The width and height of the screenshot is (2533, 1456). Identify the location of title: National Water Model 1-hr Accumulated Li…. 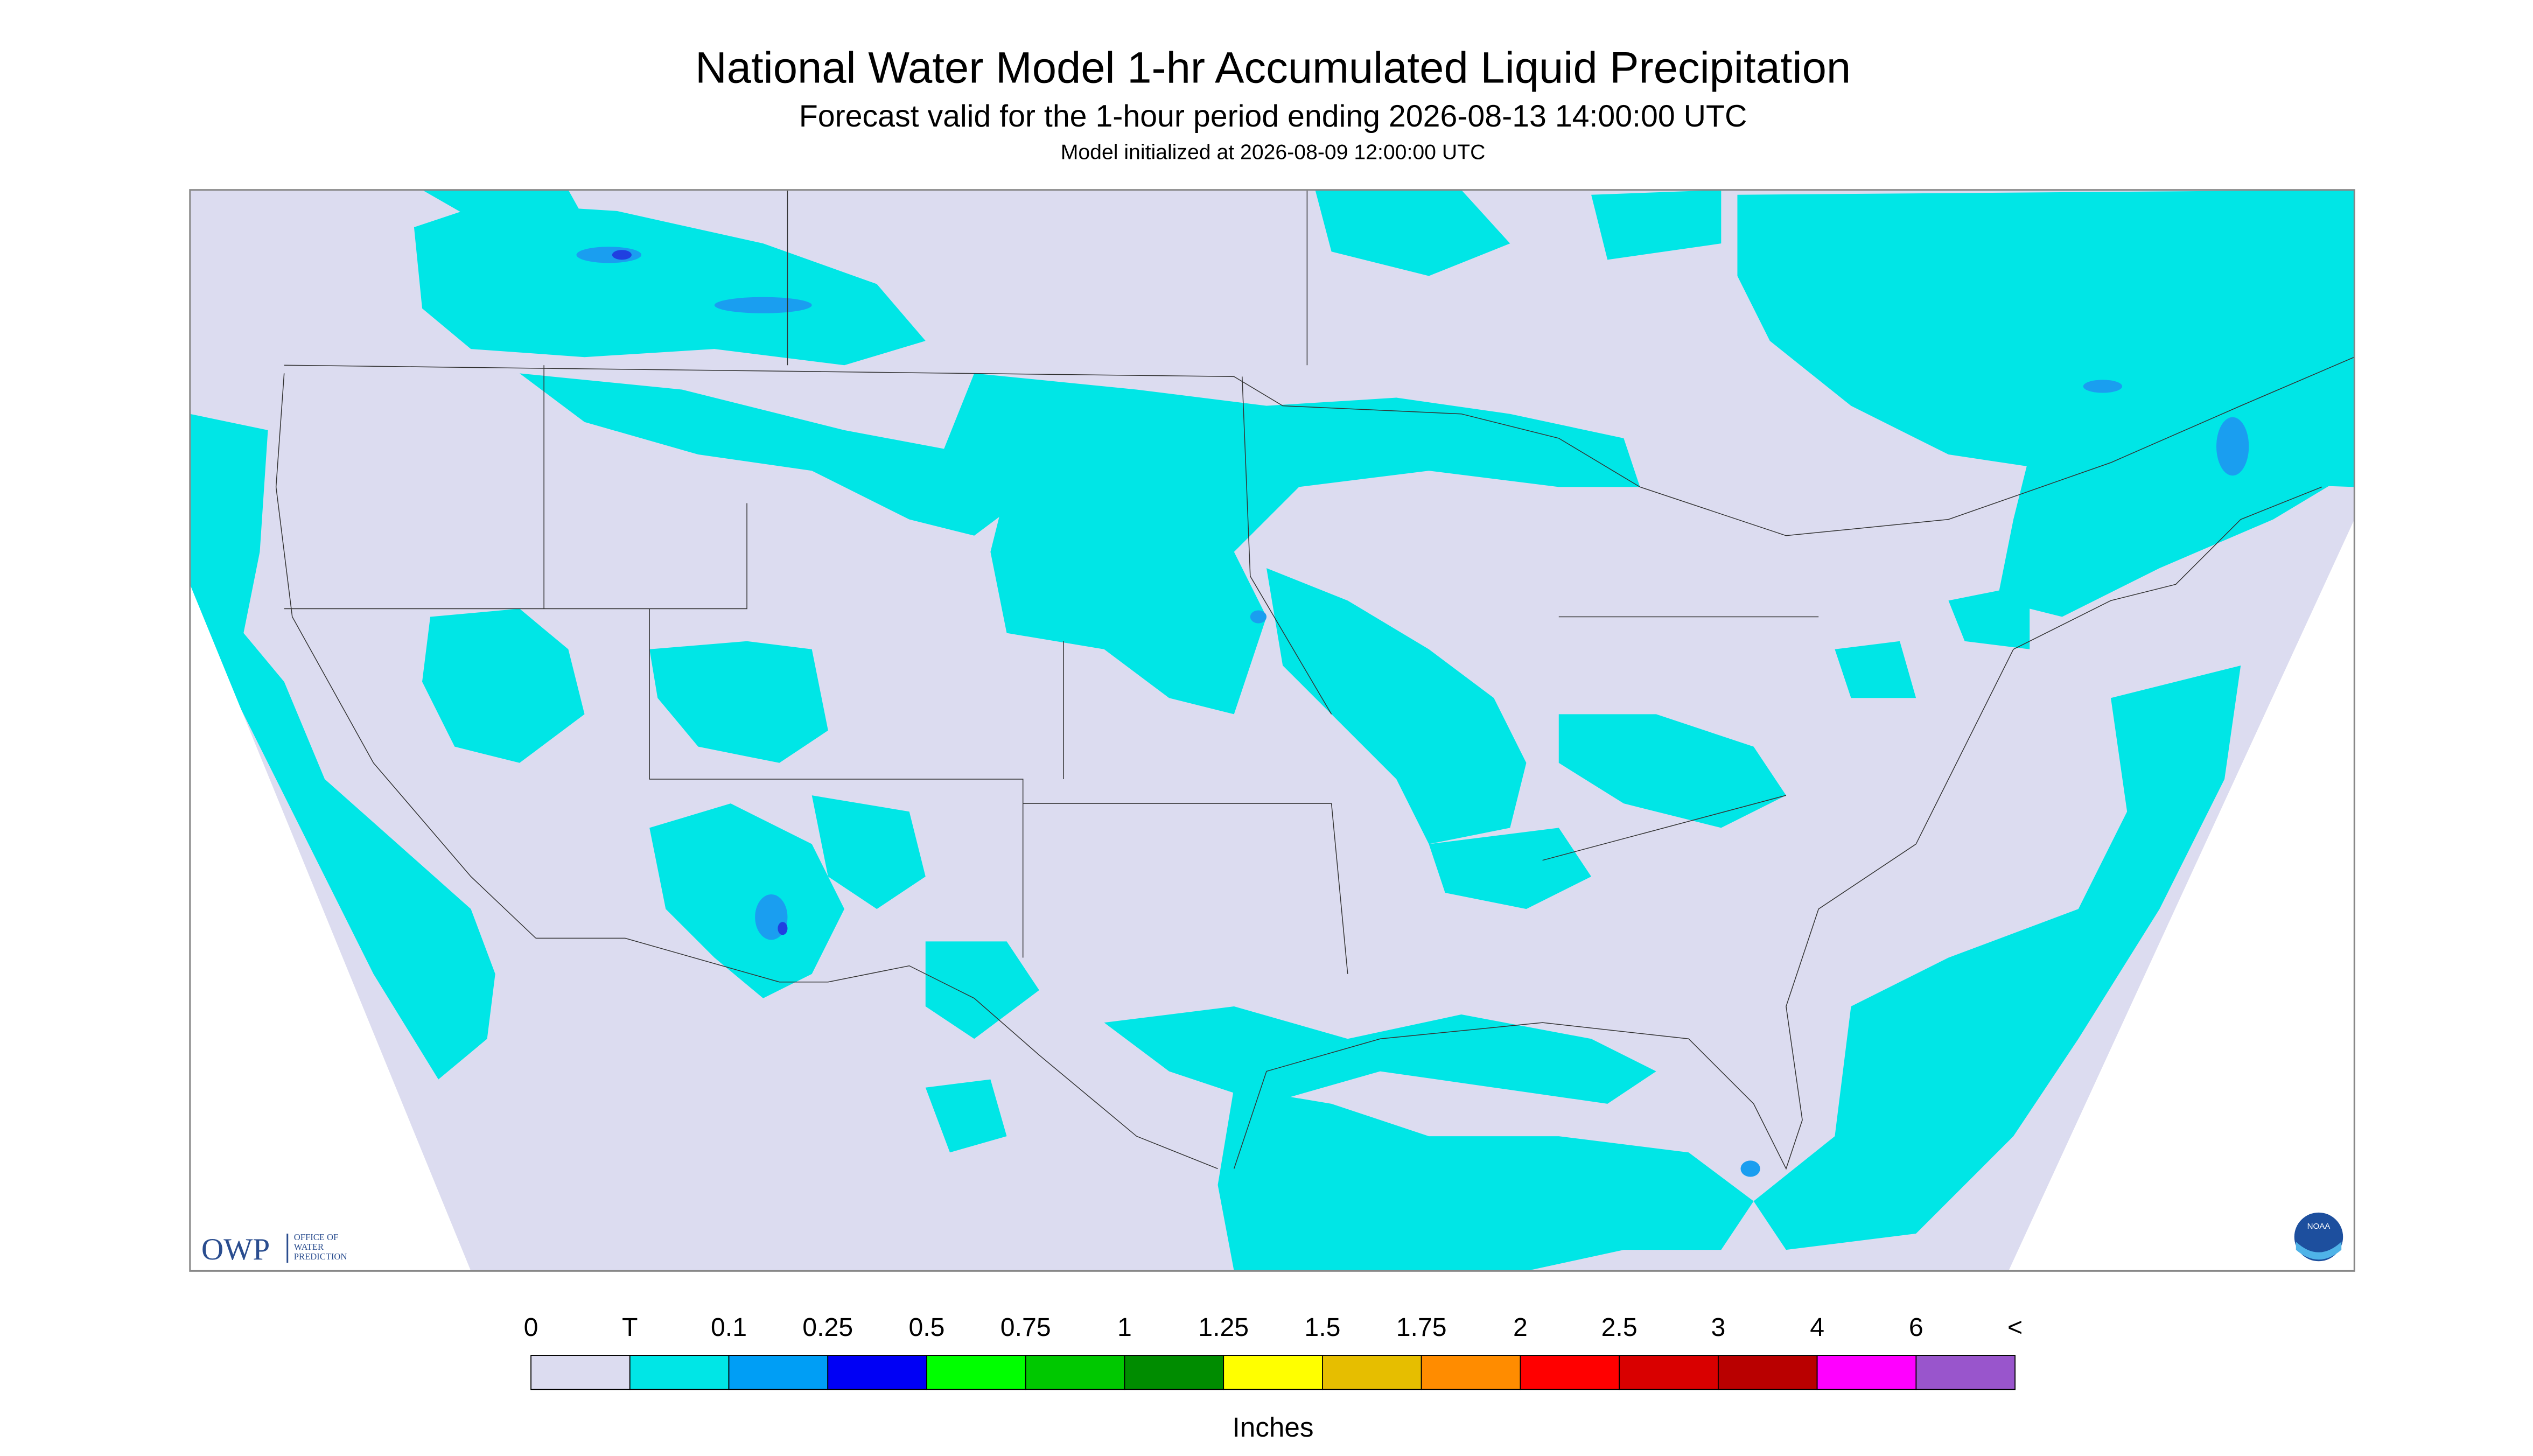
(1273, 68).